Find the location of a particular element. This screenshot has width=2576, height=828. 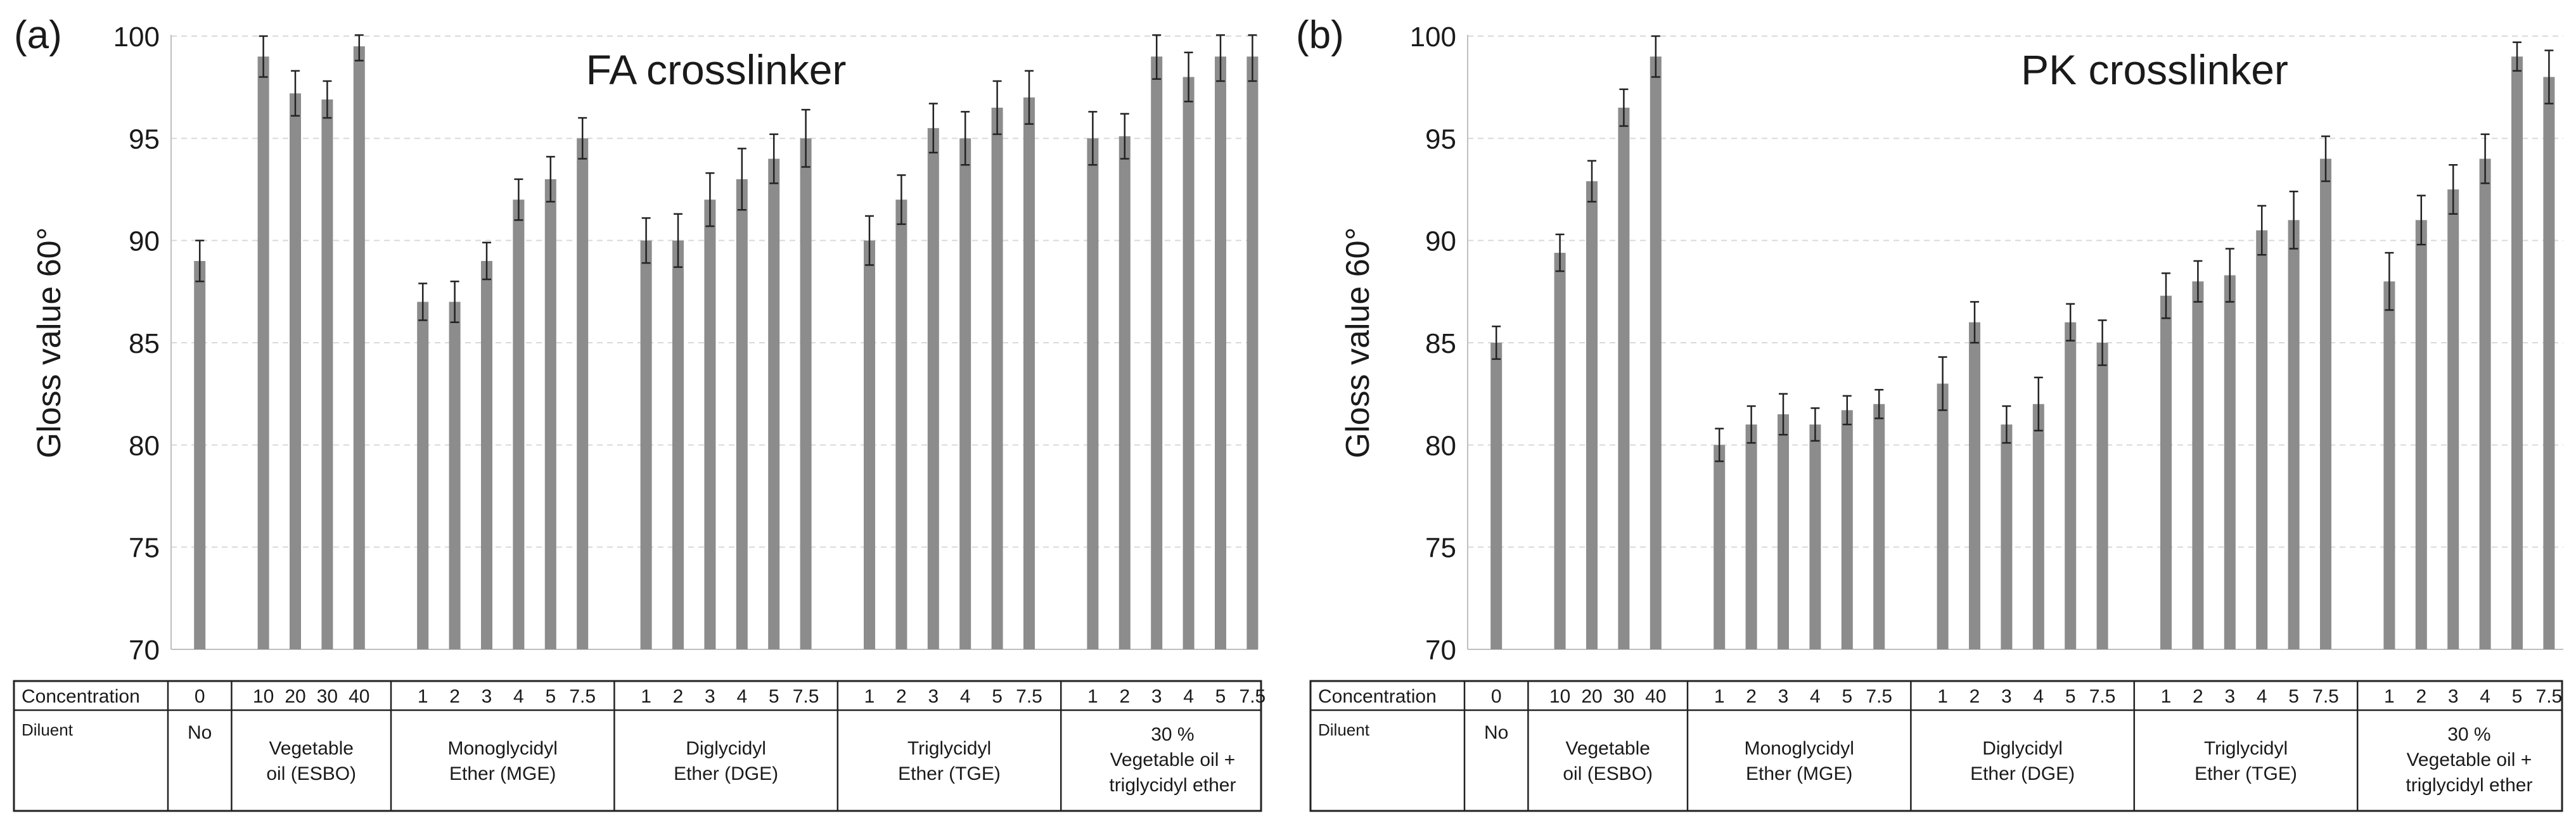

diluent-name: Diglycidyl is located at coordinates (2022, 748).